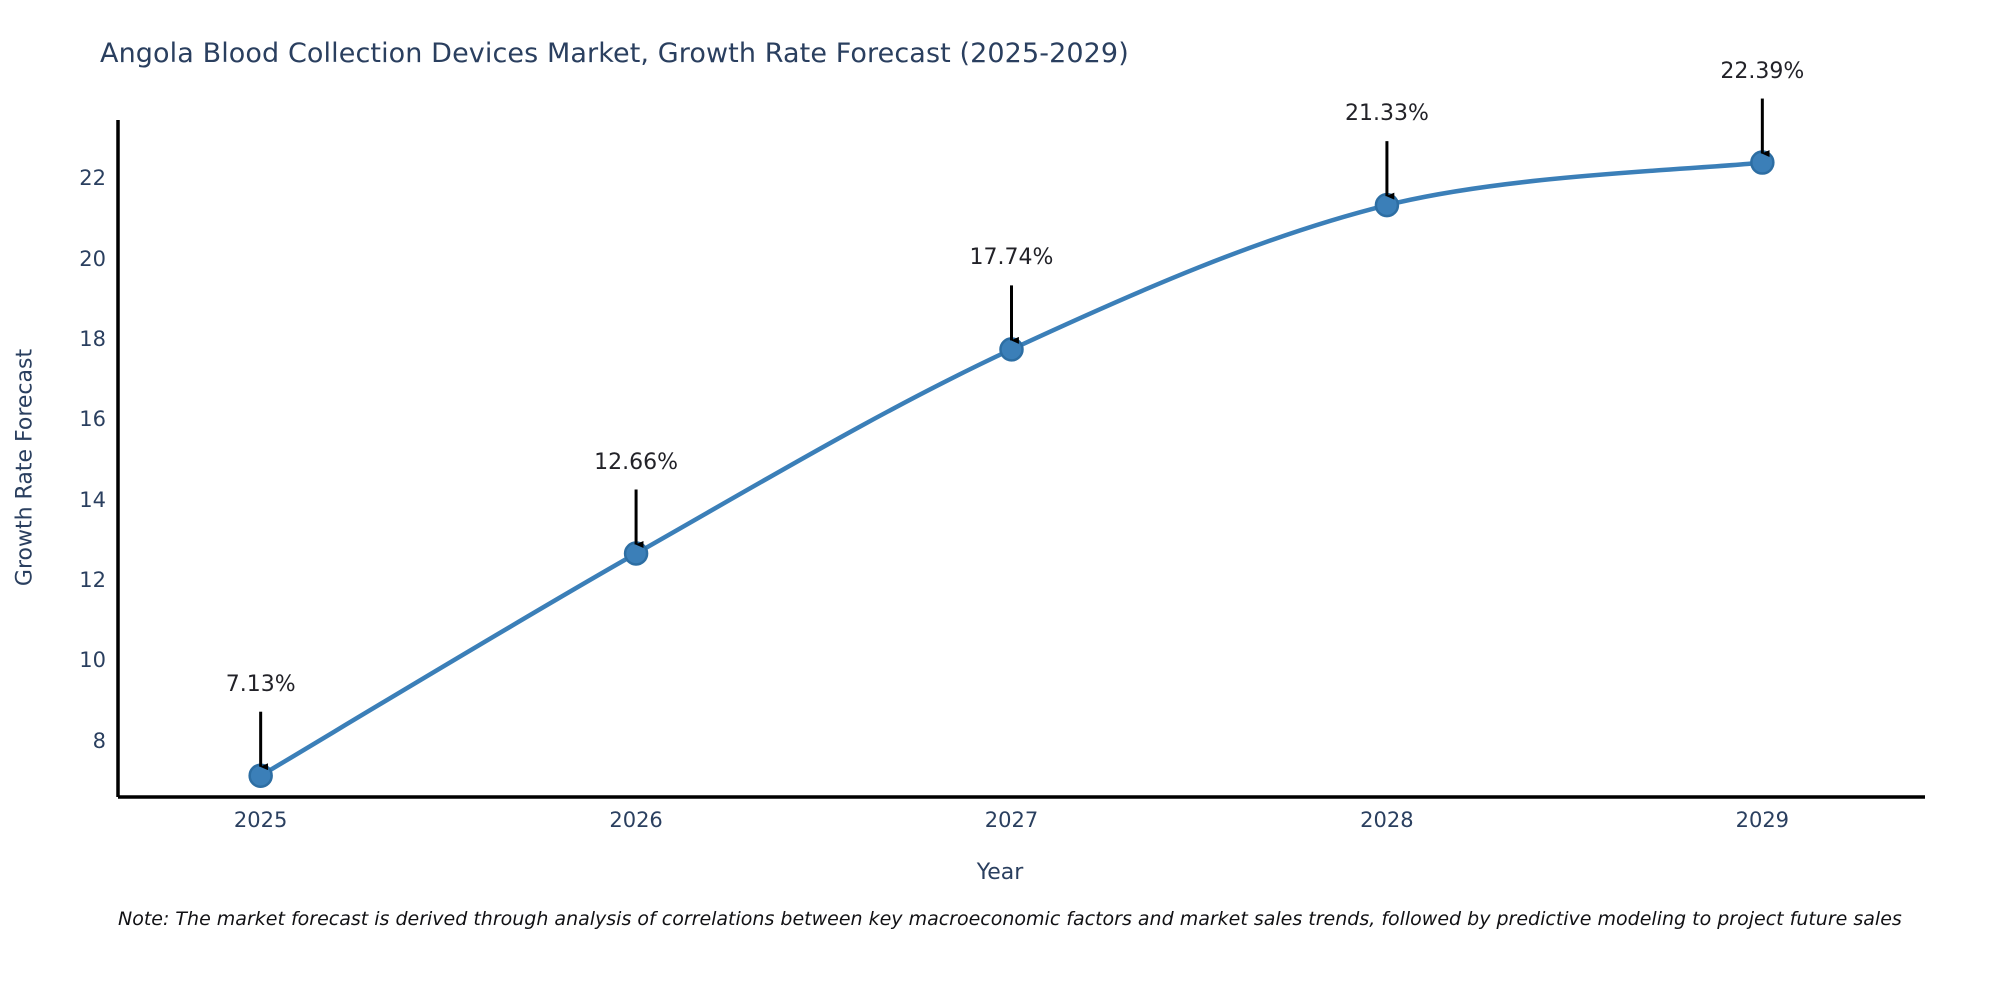 The width and height of the screenshot is (2000, 1000). I want to click on data-point-label: 22.39%, so click(1762, 71).